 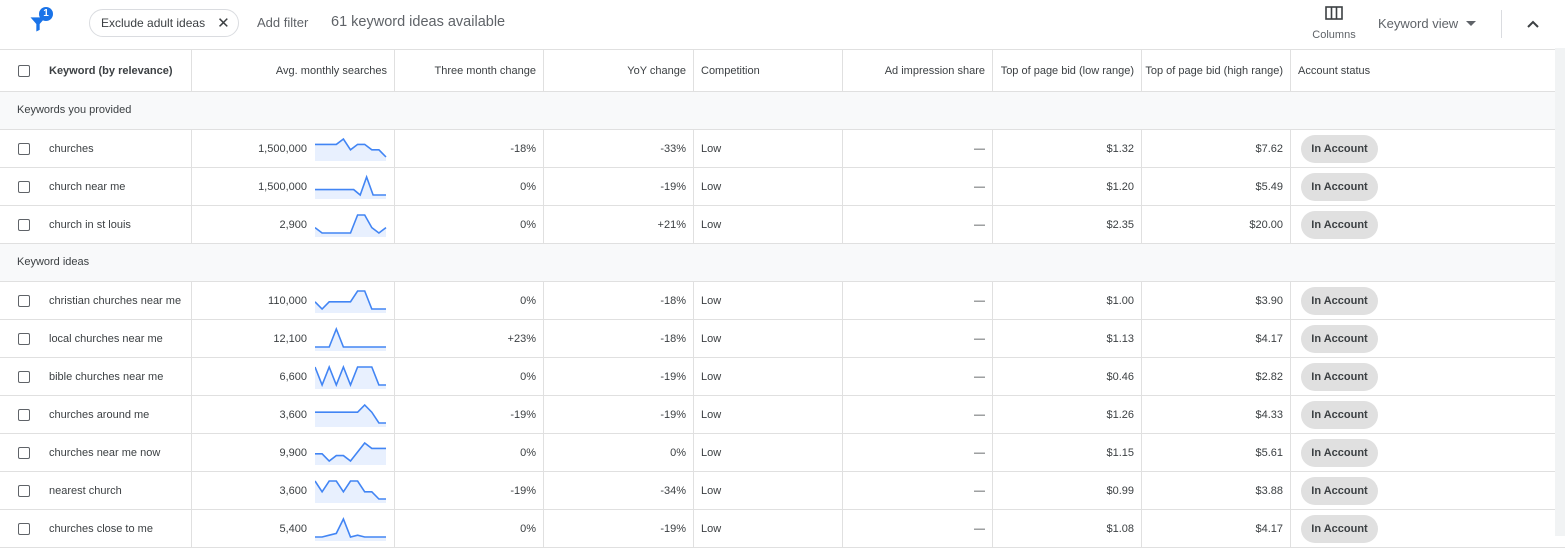 I want to click on yoy-change: -19%, so click(x=619, y=528).